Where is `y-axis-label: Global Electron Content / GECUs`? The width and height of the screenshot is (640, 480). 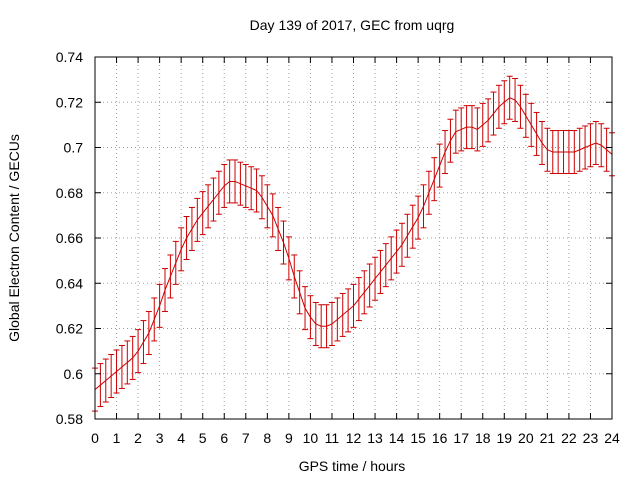
y-axis-label: Global Electron Content / GECUs is located at coordinates (14, 238).